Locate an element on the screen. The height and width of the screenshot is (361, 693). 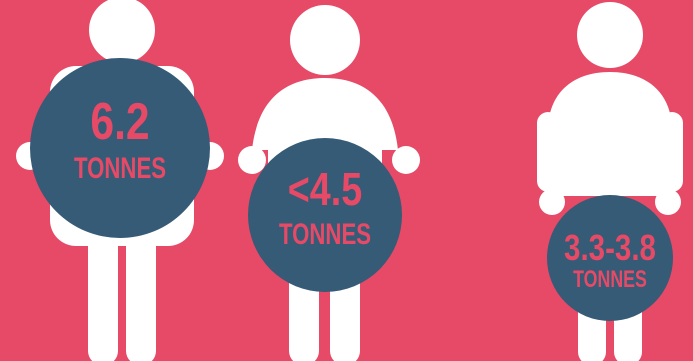
left-leg is located at coordinates (103, 293).